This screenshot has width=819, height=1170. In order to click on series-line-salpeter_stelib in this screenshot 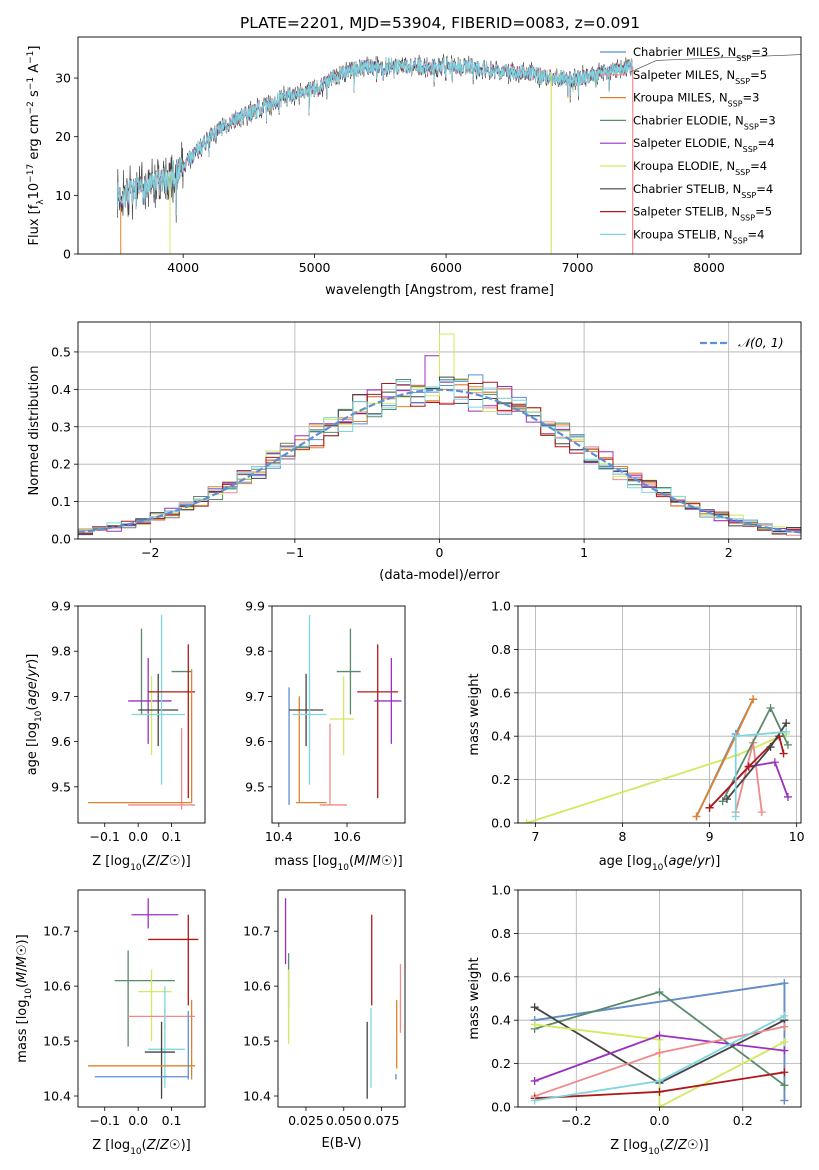, I will do `click(746, 771)`.